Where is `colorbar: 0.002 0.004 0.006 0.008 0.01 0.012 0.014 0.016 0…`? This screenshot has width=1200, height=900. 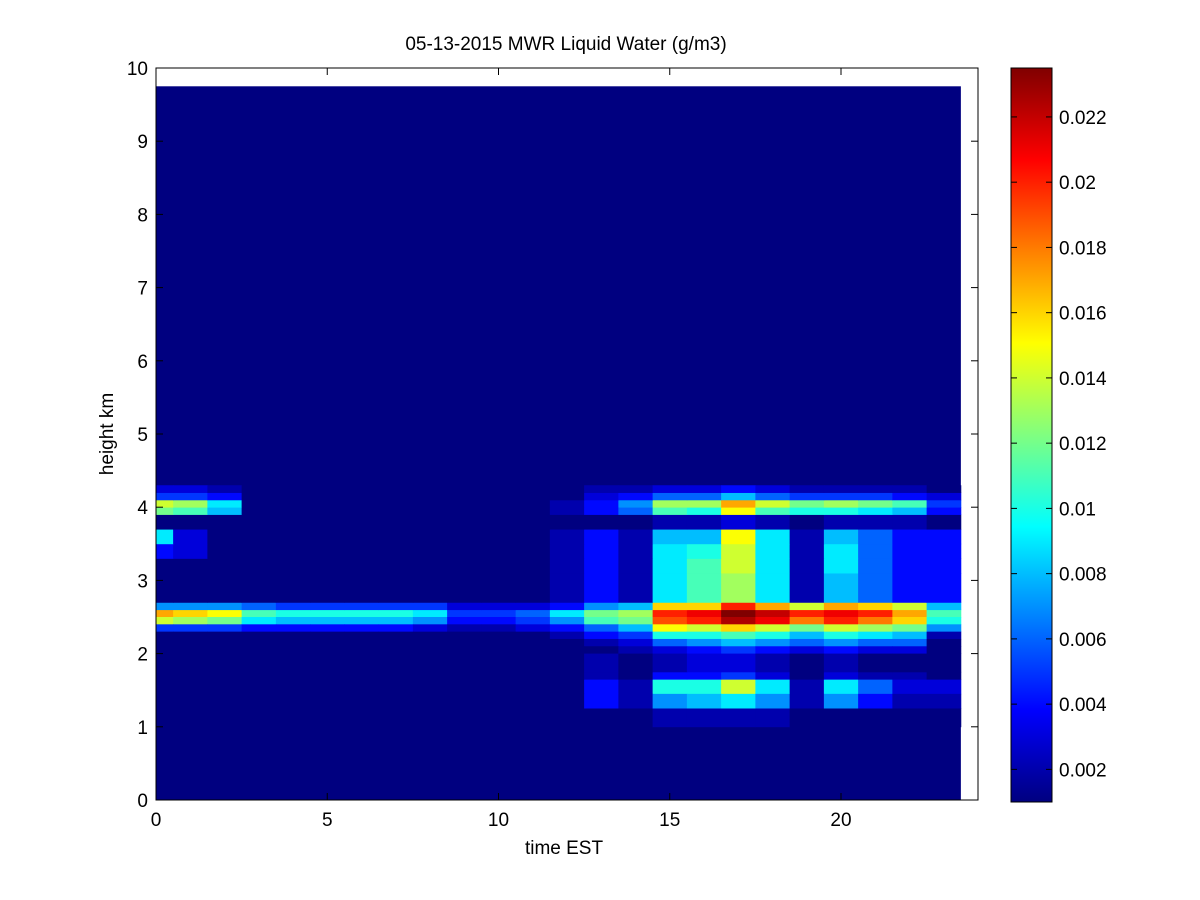 colorbar: 0.002 0.004 0.006 0.008 0.01 0.012 0.014 0.016 0… is located at coordinates (1058, 435).